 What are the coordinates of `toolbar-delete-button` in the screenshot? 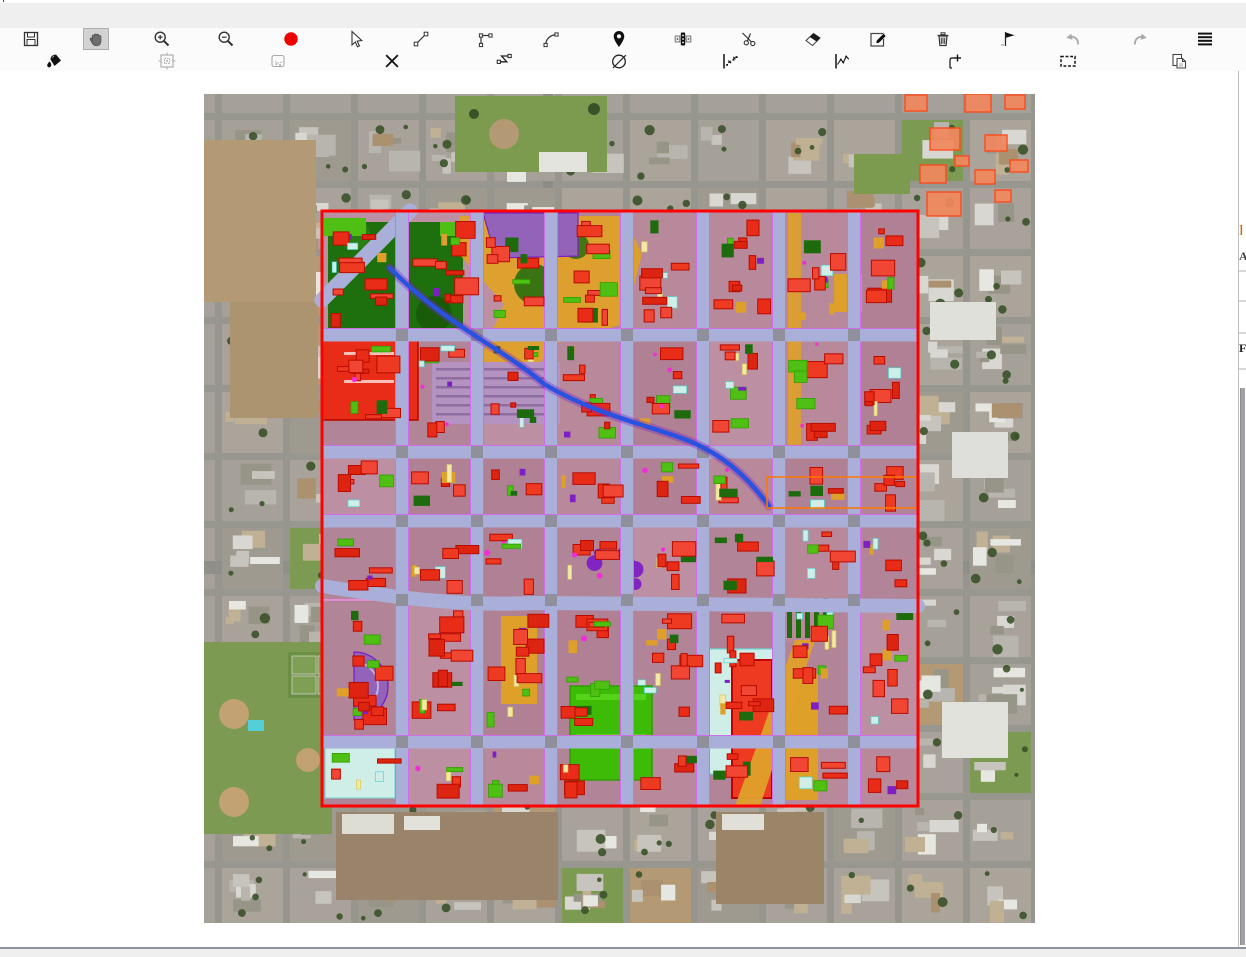 It's located at (943, 39).